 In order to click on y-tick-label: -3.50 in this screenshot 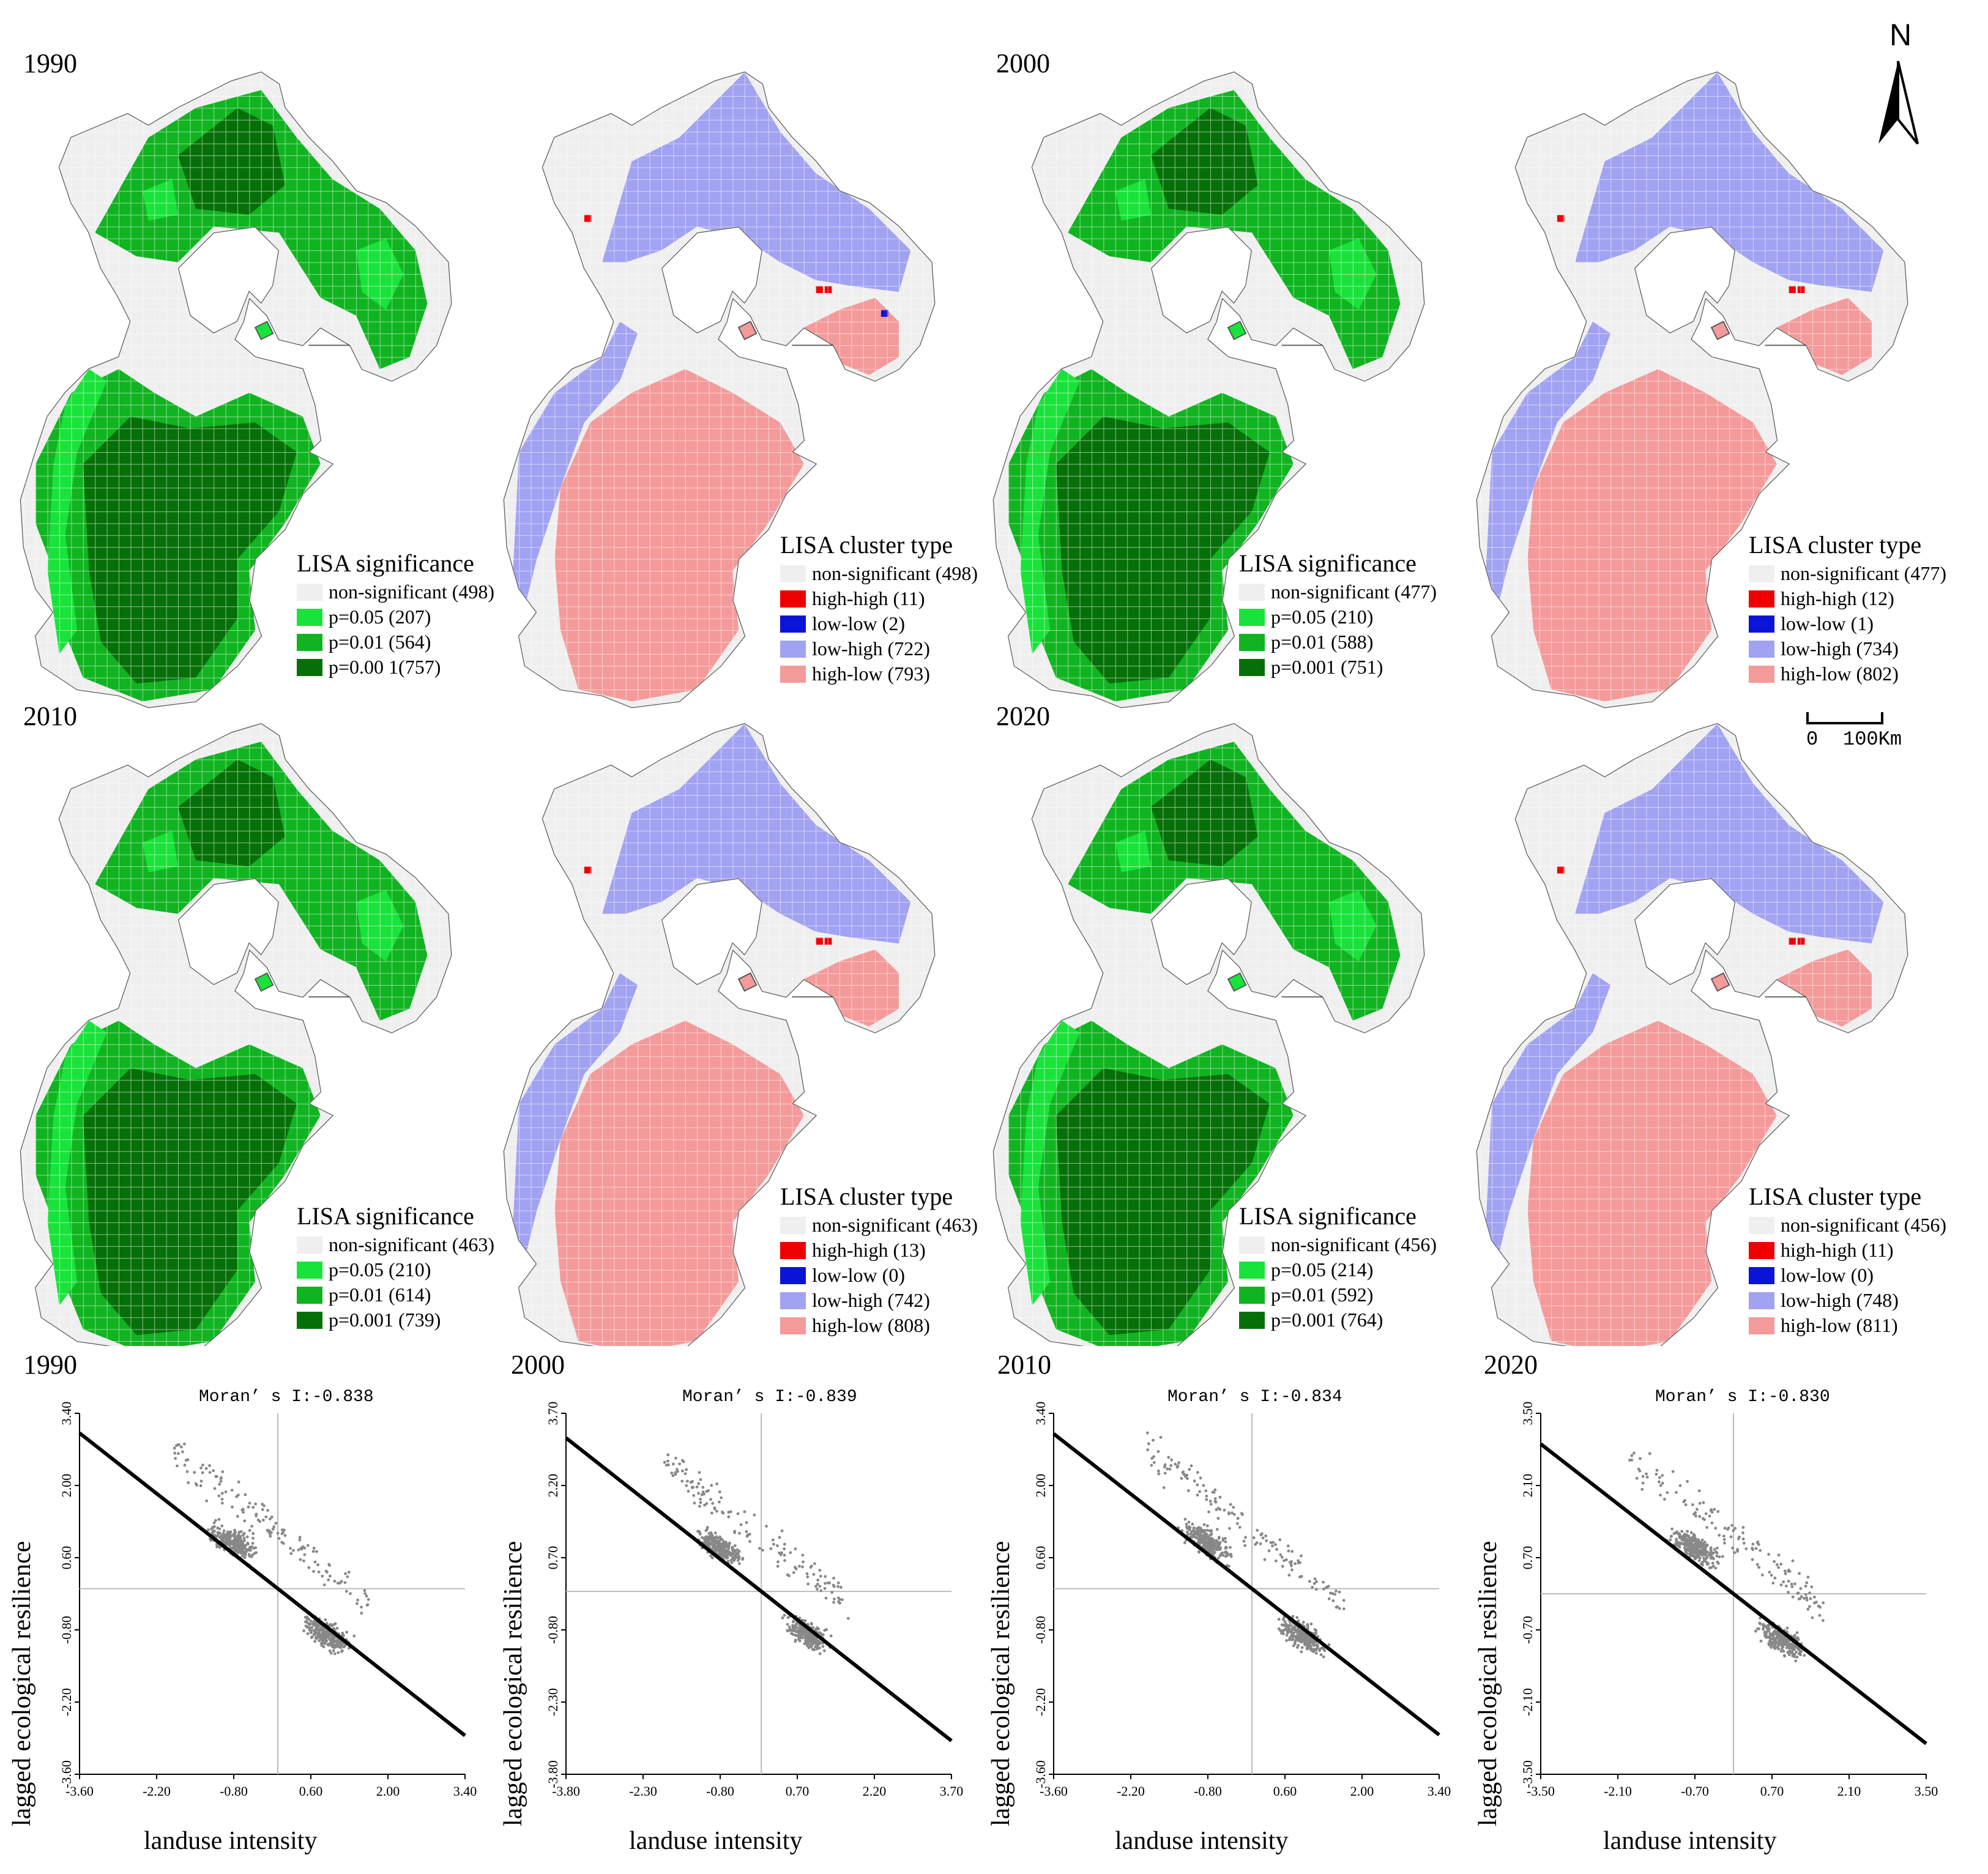, I will do `click(1527, 1774)`.